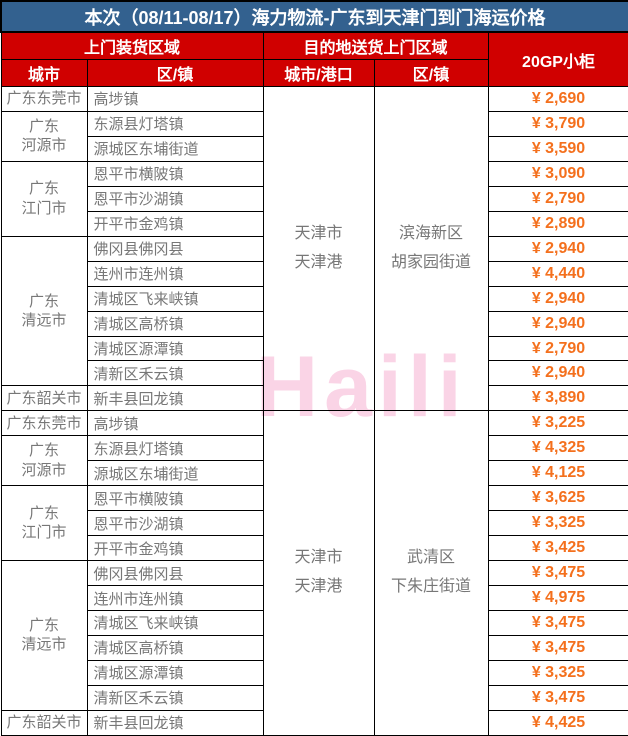 The image size is (628, 736). What do you see at coordinates (314, 273) in the screenshot?
I see `table-row: 连州市连州镇 ¥ 4,440` at bounding box center [314, 273].